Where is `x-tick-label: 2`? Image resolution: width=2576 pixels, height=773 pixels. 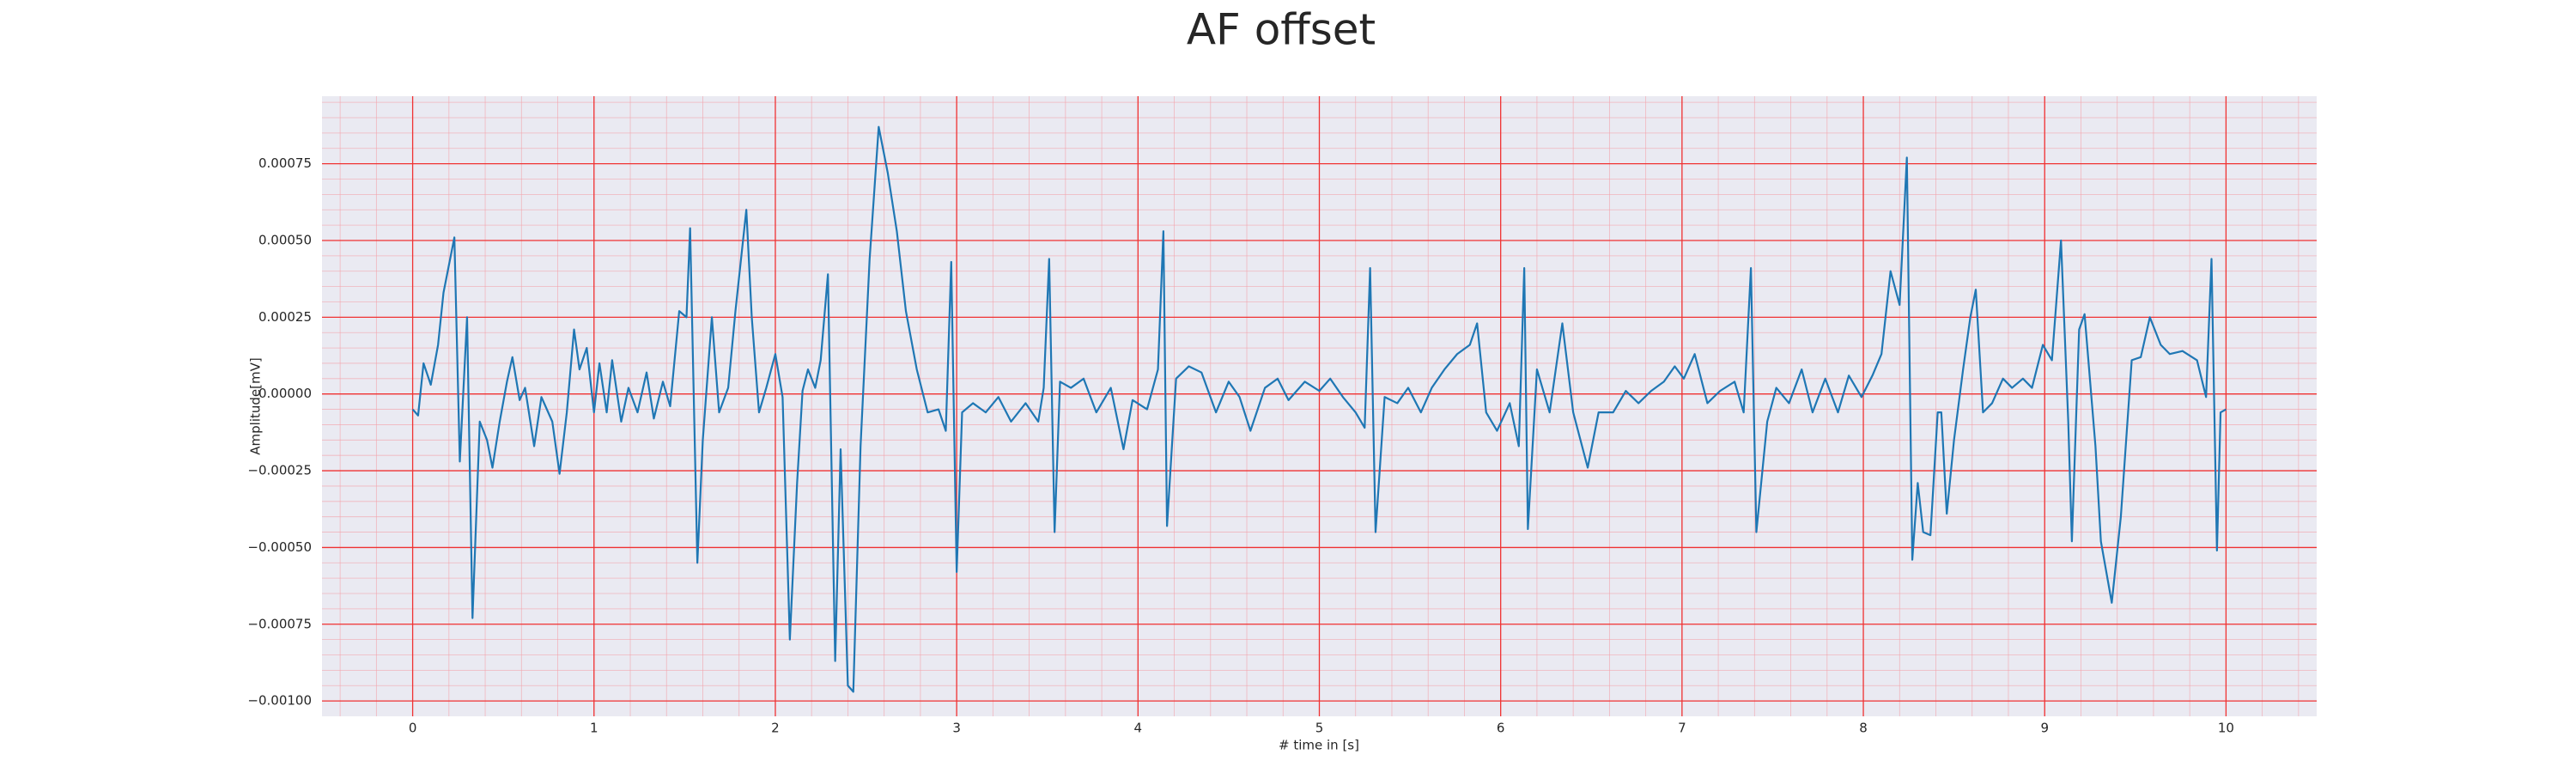
x-tick-label: 2 is located at coordinates (775, 728).